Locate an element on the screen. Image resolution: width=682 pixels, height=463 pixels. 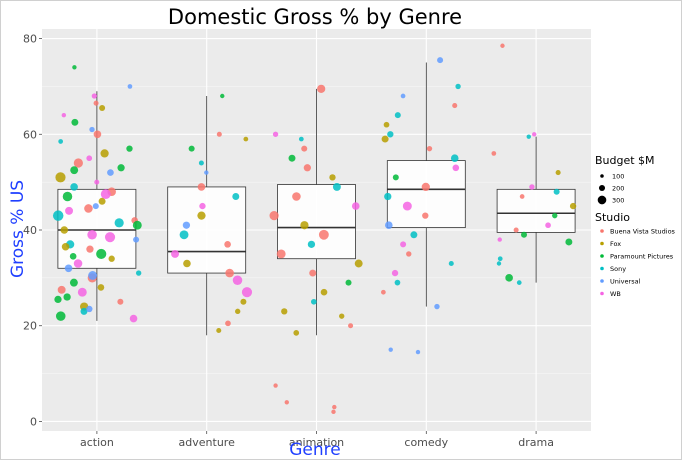
size-legend-label-100: 100 is located at coordinates (618, 177).